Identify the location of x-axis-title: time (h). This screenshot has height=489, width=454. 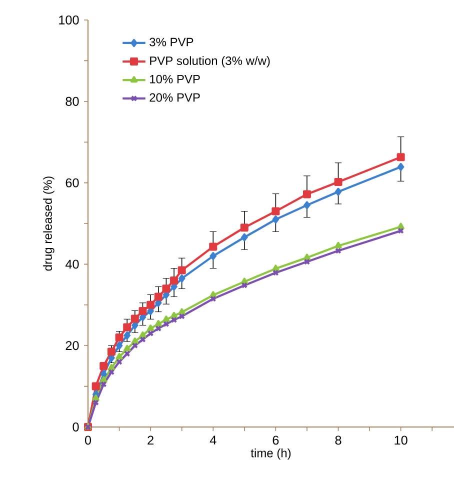
(270, 454).